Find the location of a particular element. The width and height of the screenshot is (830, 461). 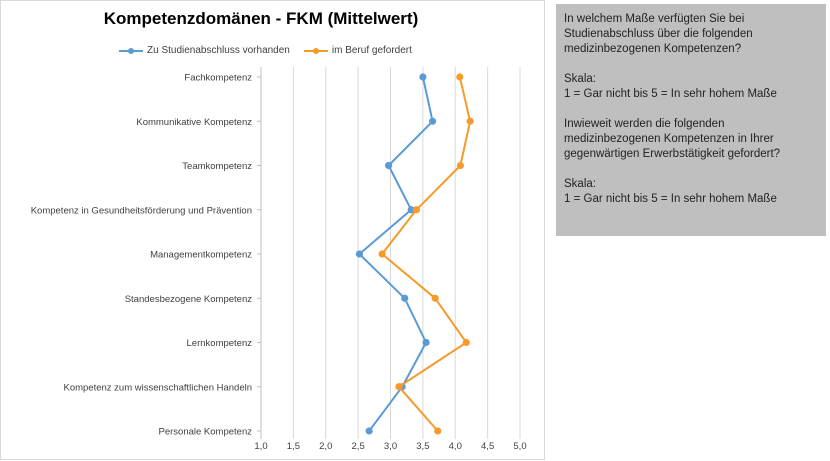

info-scale-2-label: Skala: is located at coordinates (580, 184).